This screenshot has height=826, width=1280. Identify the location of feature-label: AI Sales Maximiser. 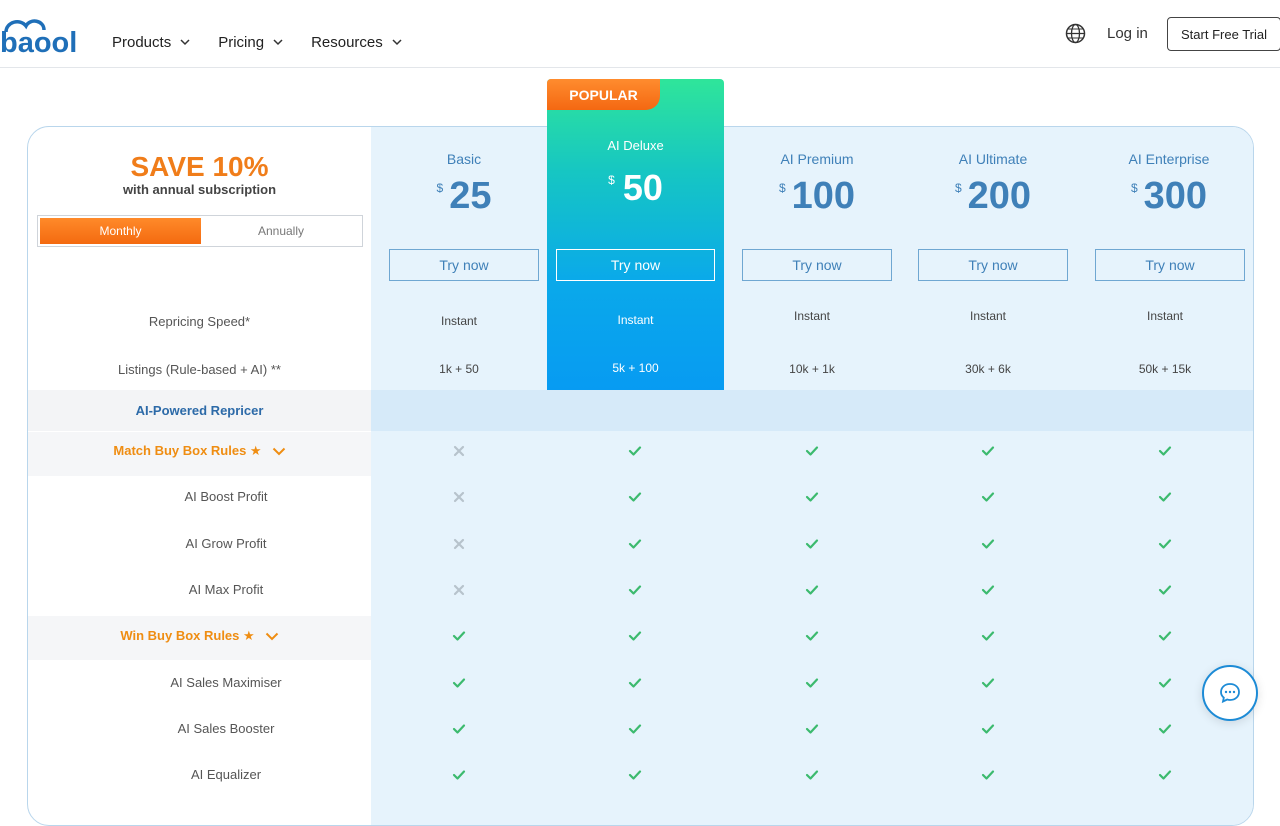
(226, 682).